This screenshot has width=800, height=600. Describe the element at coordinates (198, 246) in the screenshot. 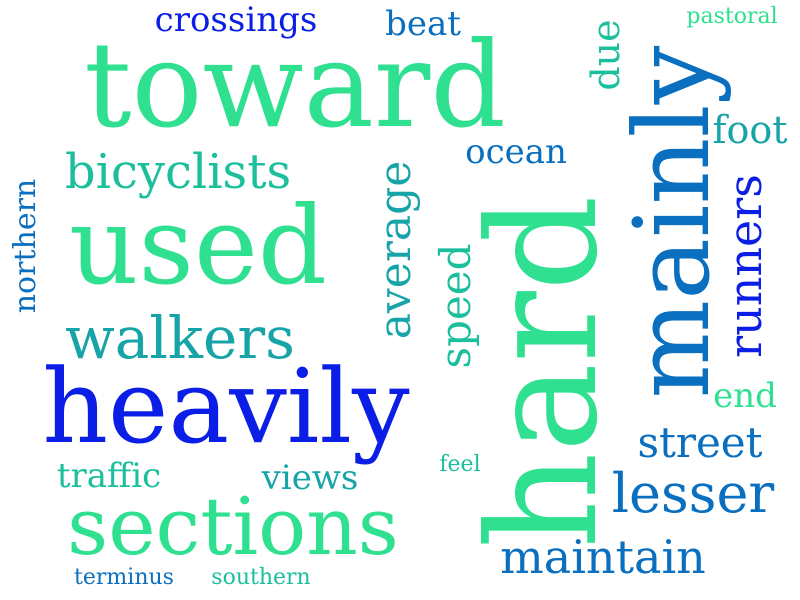

I see `word-used: used` at that location.